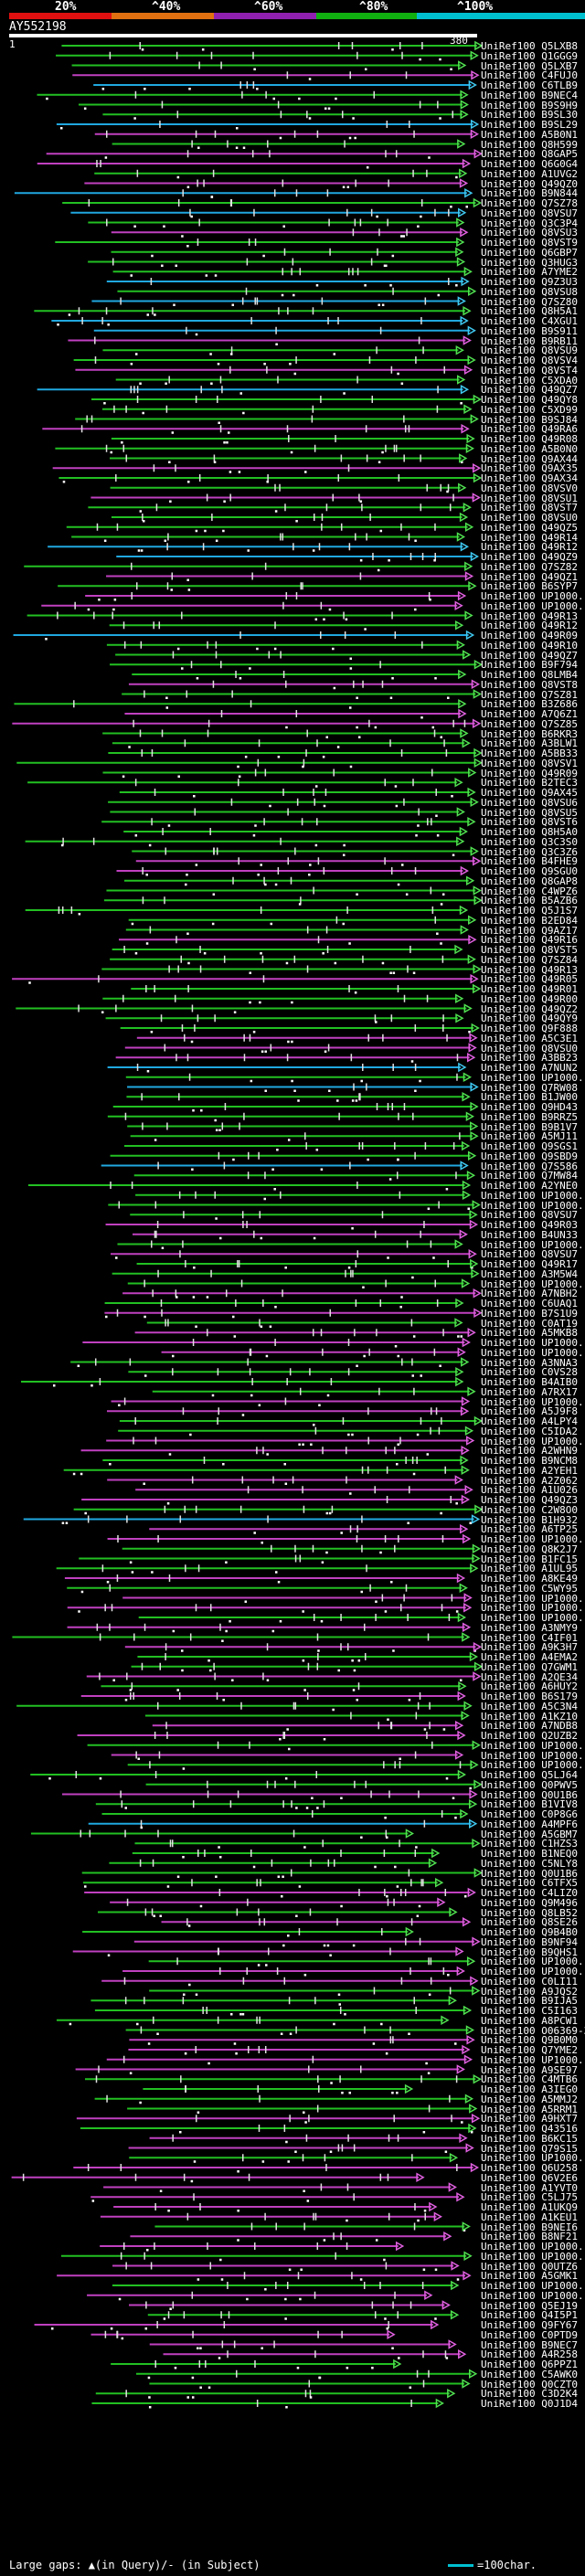 The width and height of the screenshot is (585, 2576). Describe the element at coordinates (530, 2226) in the screenshot. I see `hit-label: UniRef100_B9NEI6` at that location.